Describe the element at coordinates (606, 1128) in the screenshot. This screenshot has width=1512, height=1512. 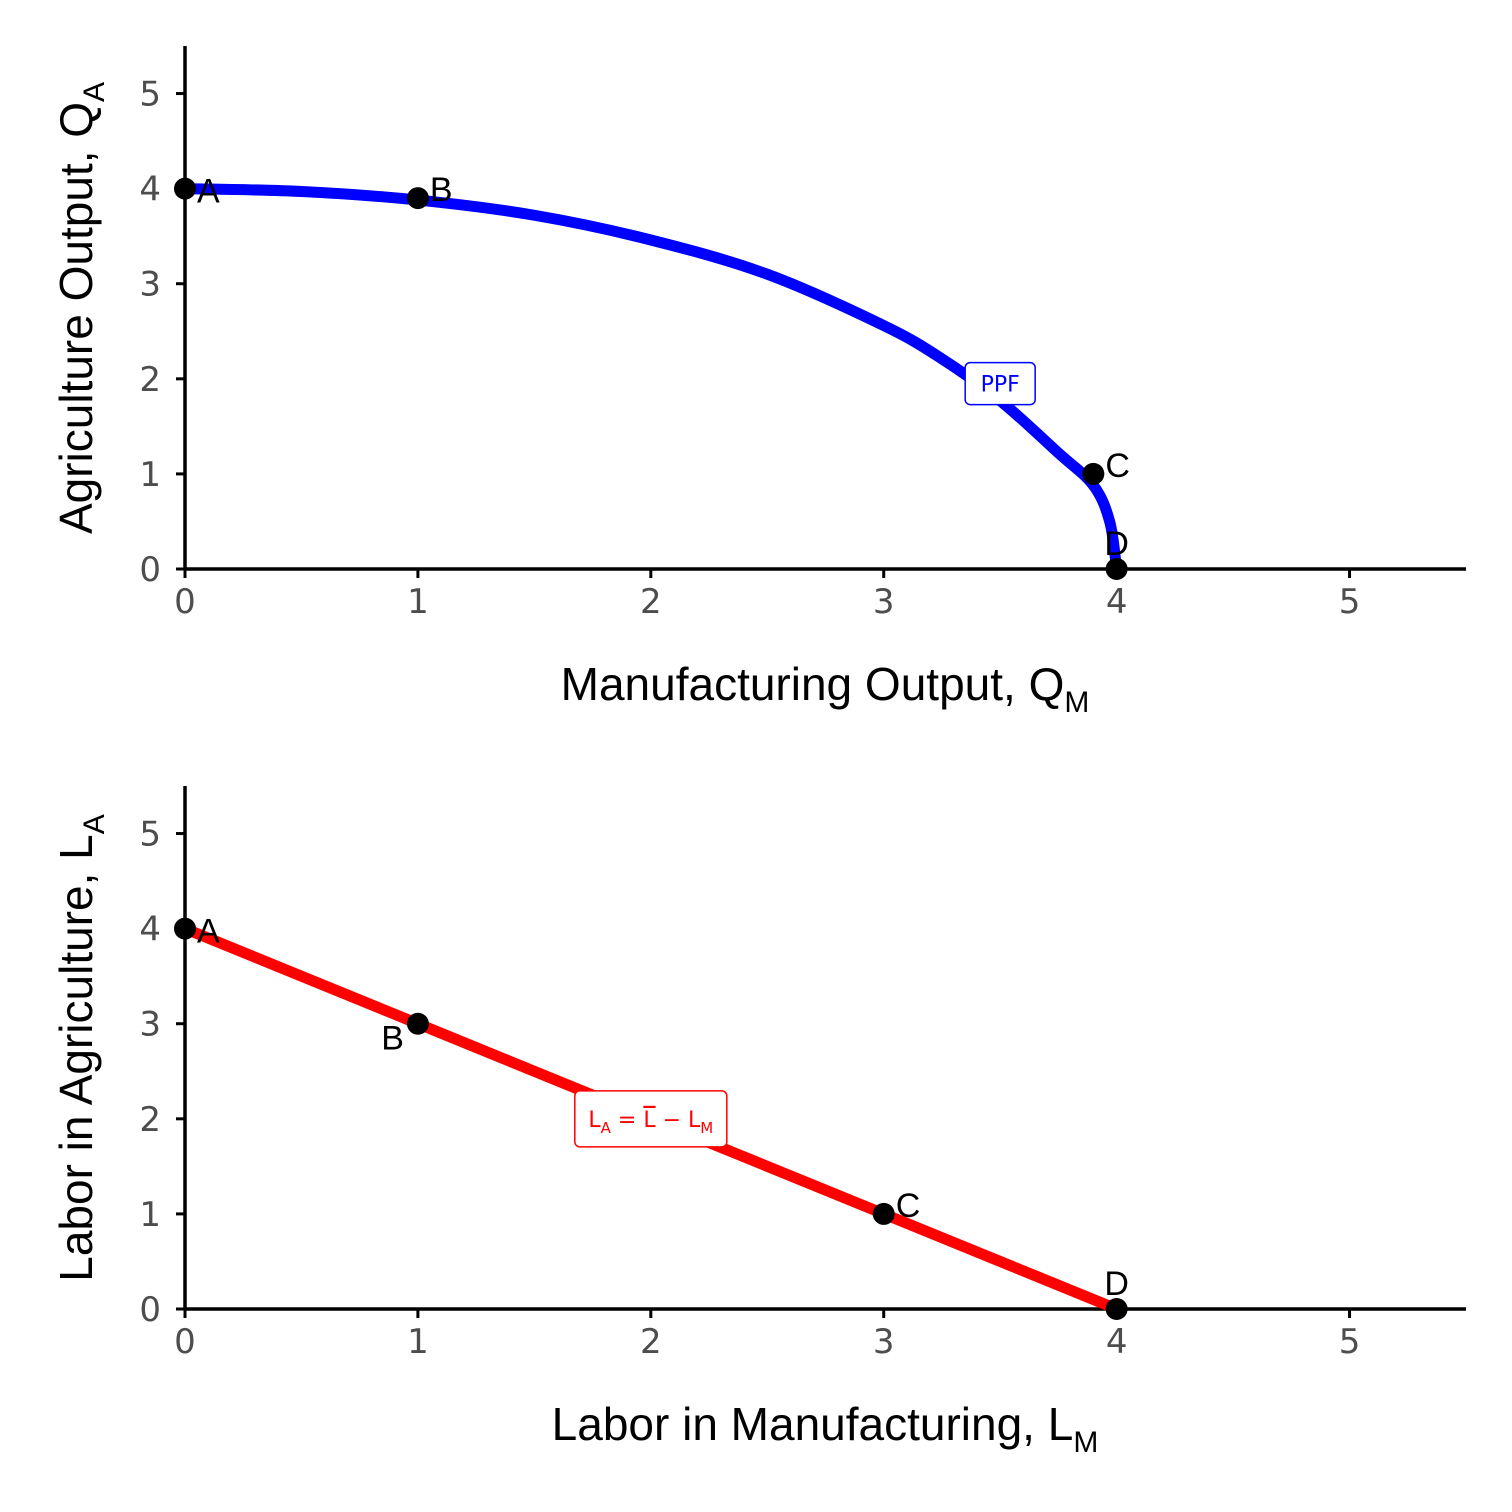
I see `curve-label-part: A` at that location.